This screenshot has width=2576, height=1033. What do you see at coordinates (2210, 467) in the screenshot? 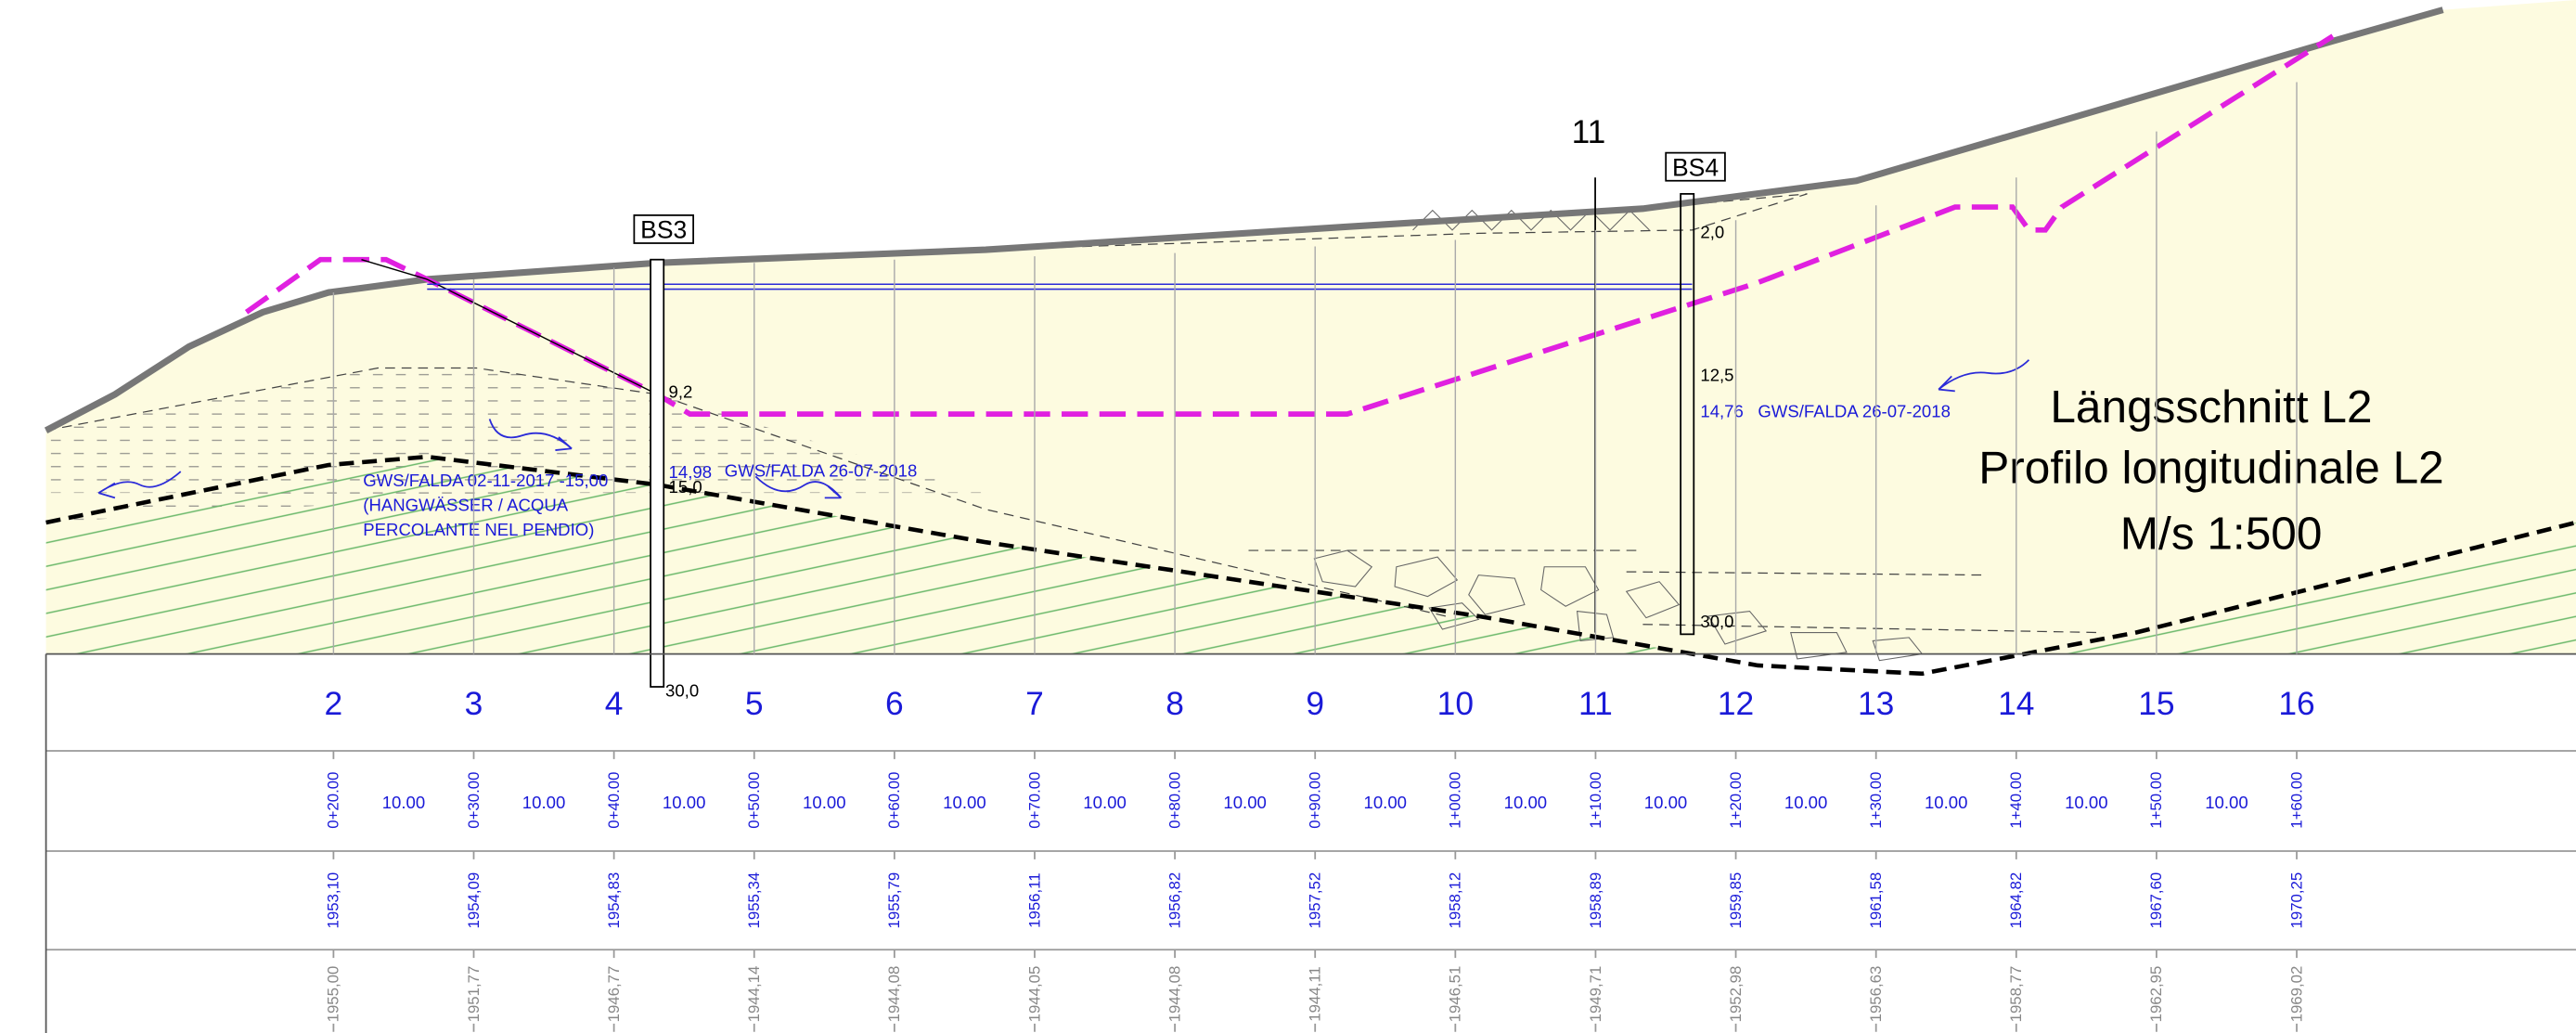
I see `title: Profilo longitudinale L2` at bounding box center [2210, 467].